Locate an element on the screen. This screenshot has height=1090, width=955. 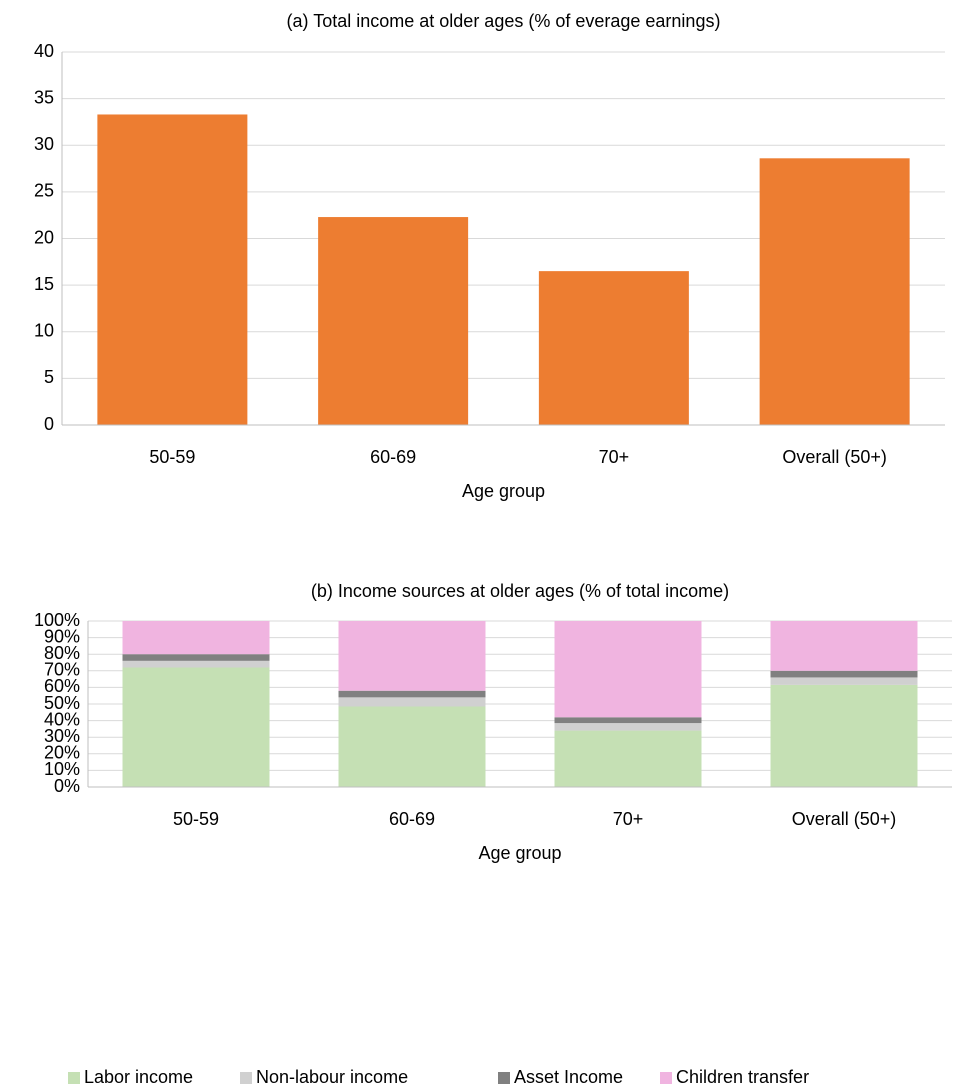
y-tick-label: 5 is located at coordinates (49, 377).